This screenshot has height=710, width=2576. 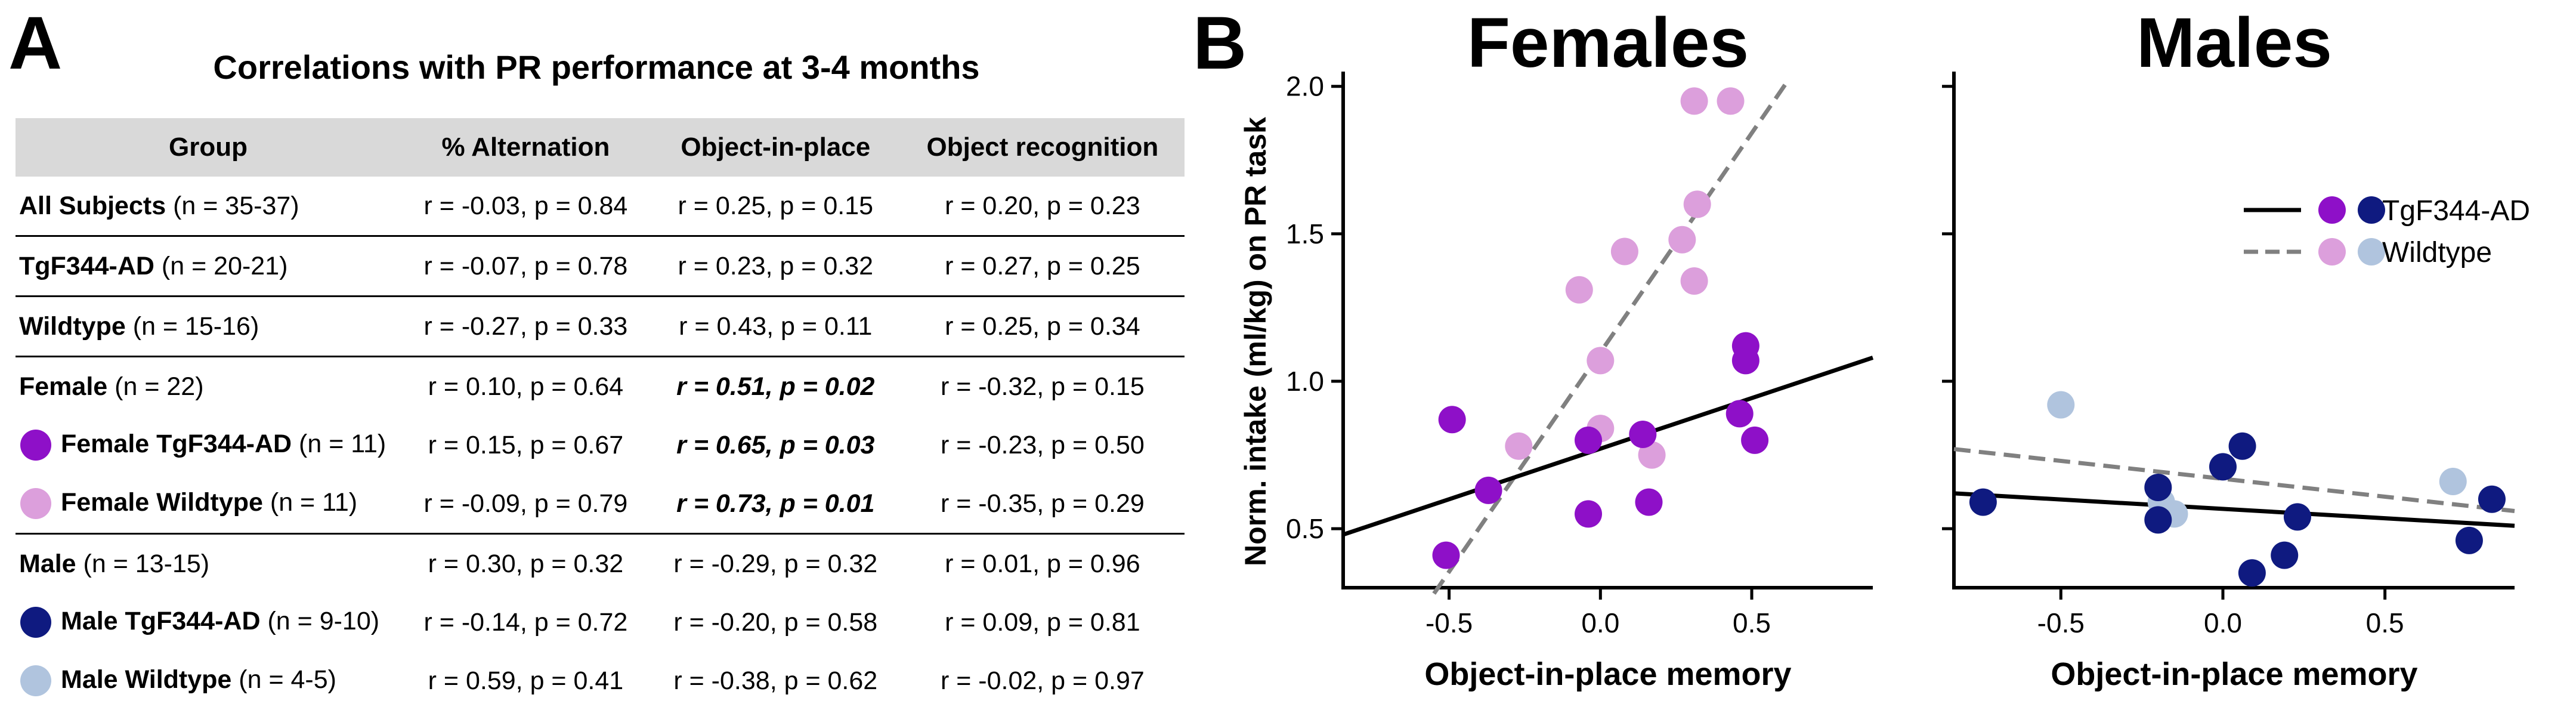 I want to click on wt-fit-line, so click(x=1611, y=337).